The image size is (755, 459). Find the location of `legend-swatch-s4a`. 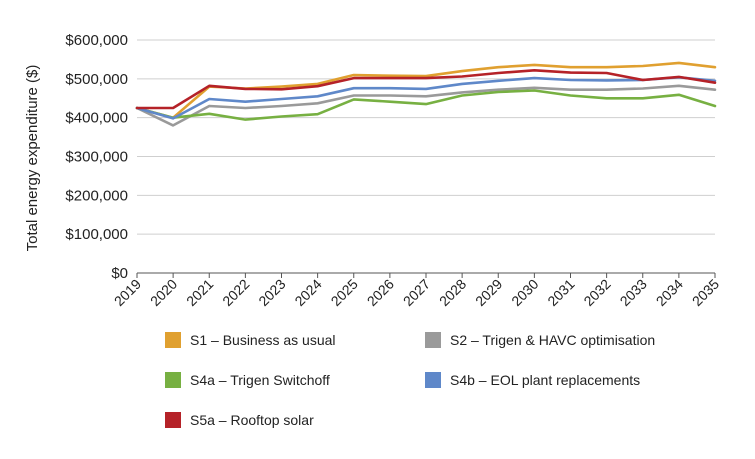

legend-swatch-s4a is located at coordinates (173, 380).